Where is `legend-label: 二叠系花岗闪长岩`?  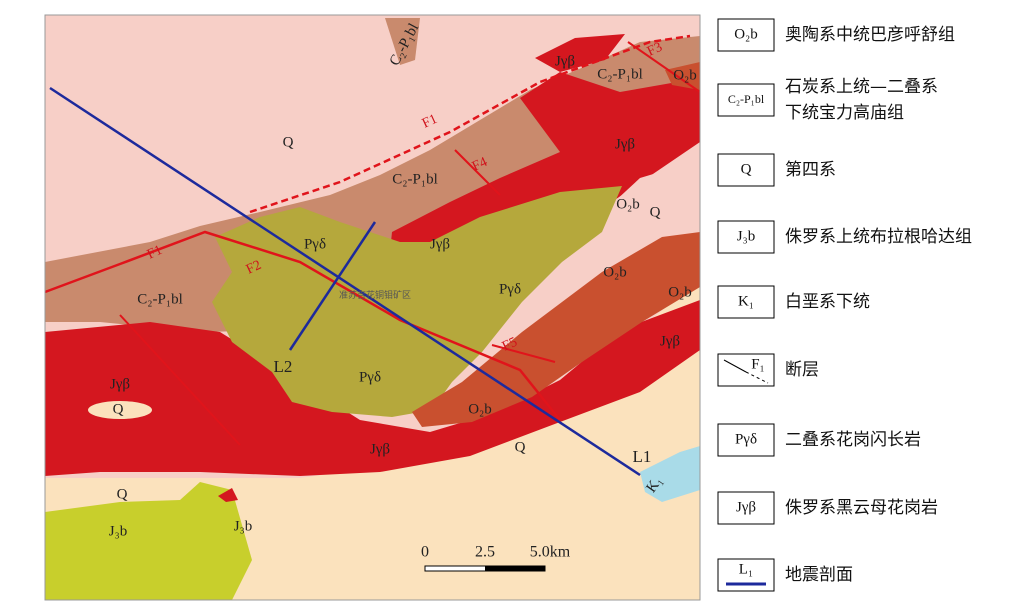
legend-label: 二叠系花岗闪长岩 is located at coordinates (853, 440).